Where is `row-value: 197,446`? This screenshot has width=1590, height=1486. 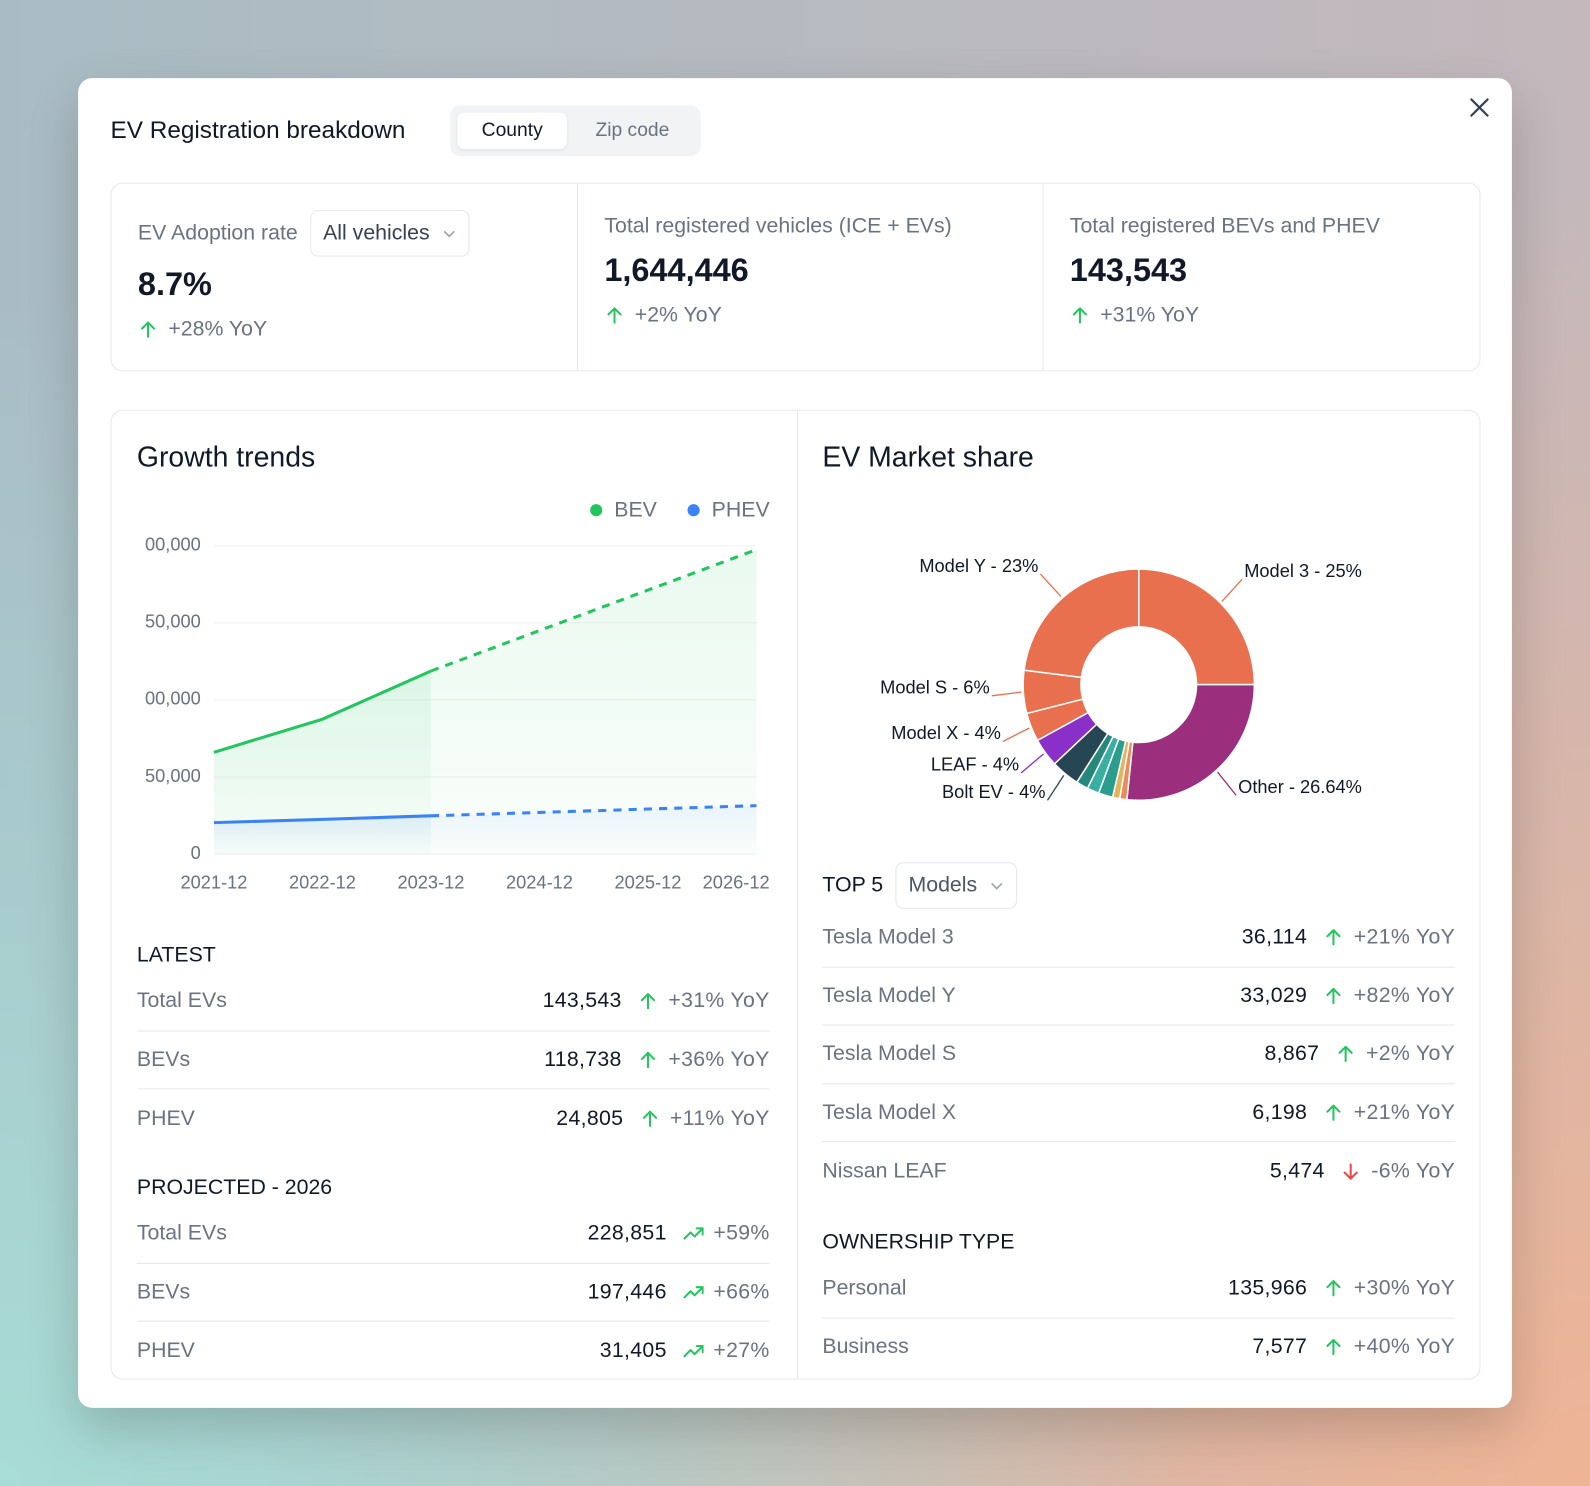
row-value: 197,446 is located at coordinates (627, 1291).